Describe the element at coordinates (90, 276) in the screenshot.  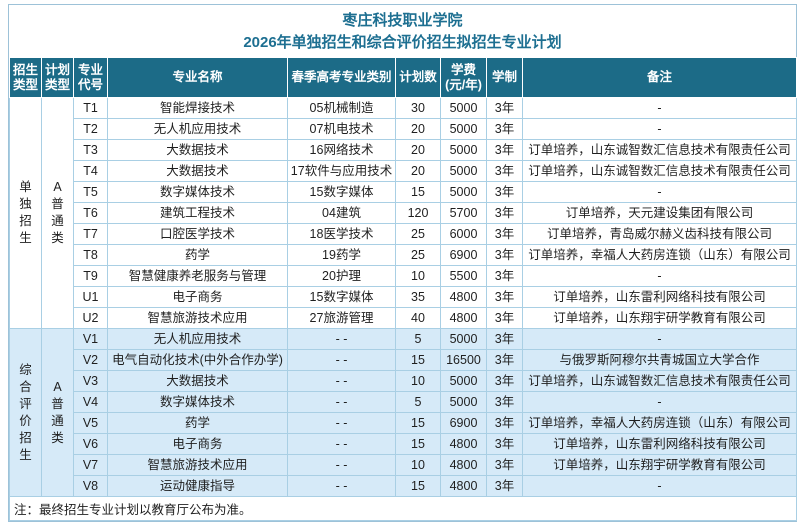
I see `cell-code: T9` at that location.